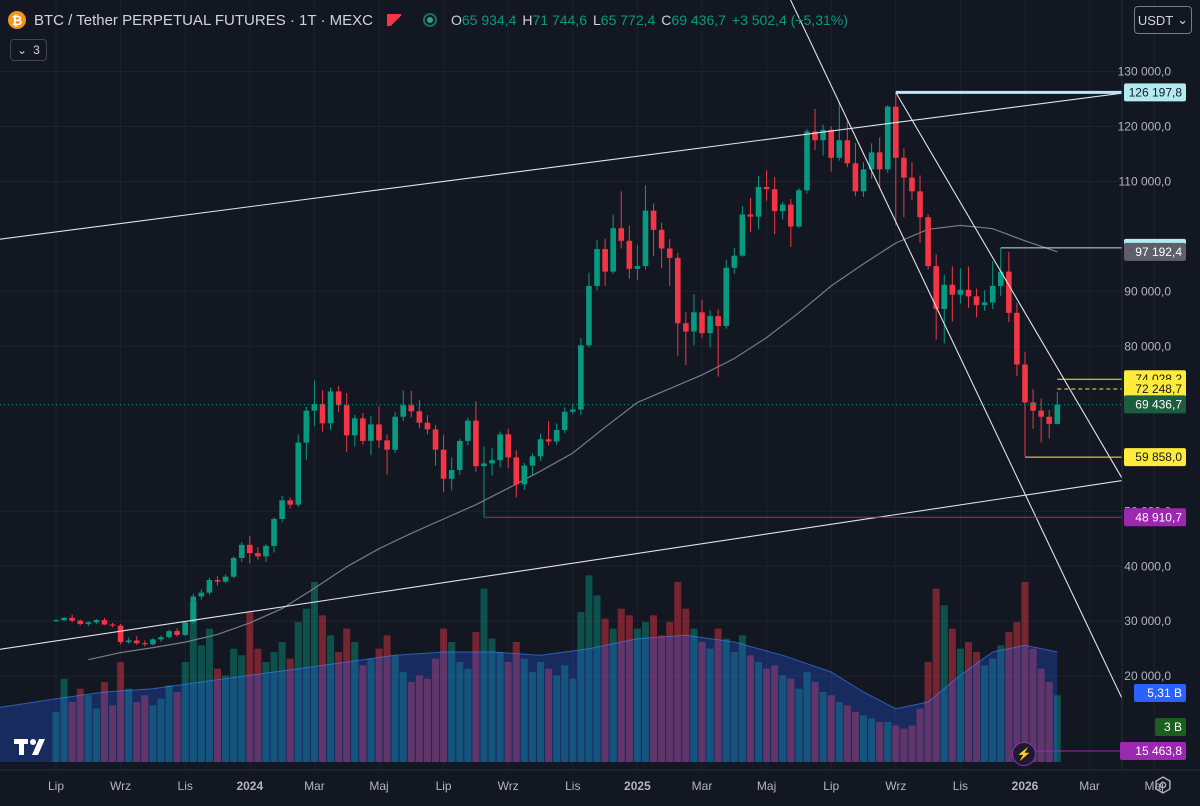 Image resolution: width=1200 pixels, height=806 pixels. What do you see at coordinates (28, 50) in the screenshot?
I see `indicators-toggle-button: ⌄ 3` at bounding box center [28, 50].